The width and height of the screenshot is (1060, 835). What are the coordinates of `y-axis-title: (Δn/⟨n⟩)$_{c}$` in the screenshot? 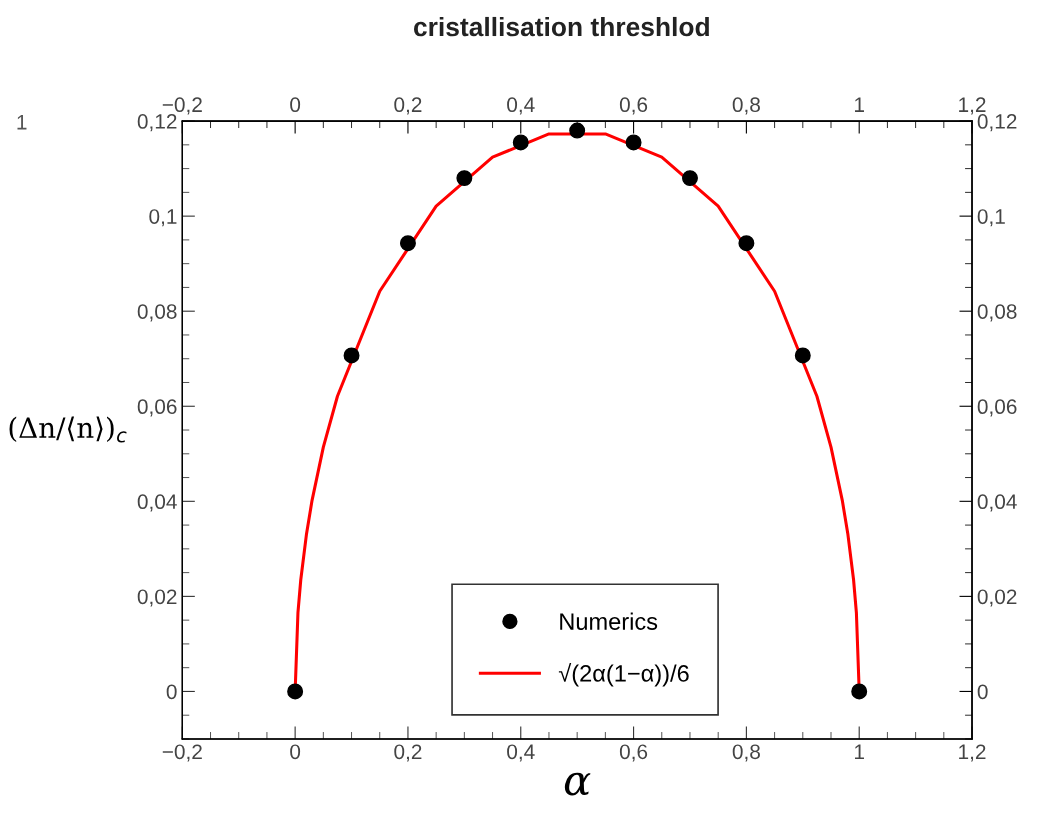 It's located at (68, 429).